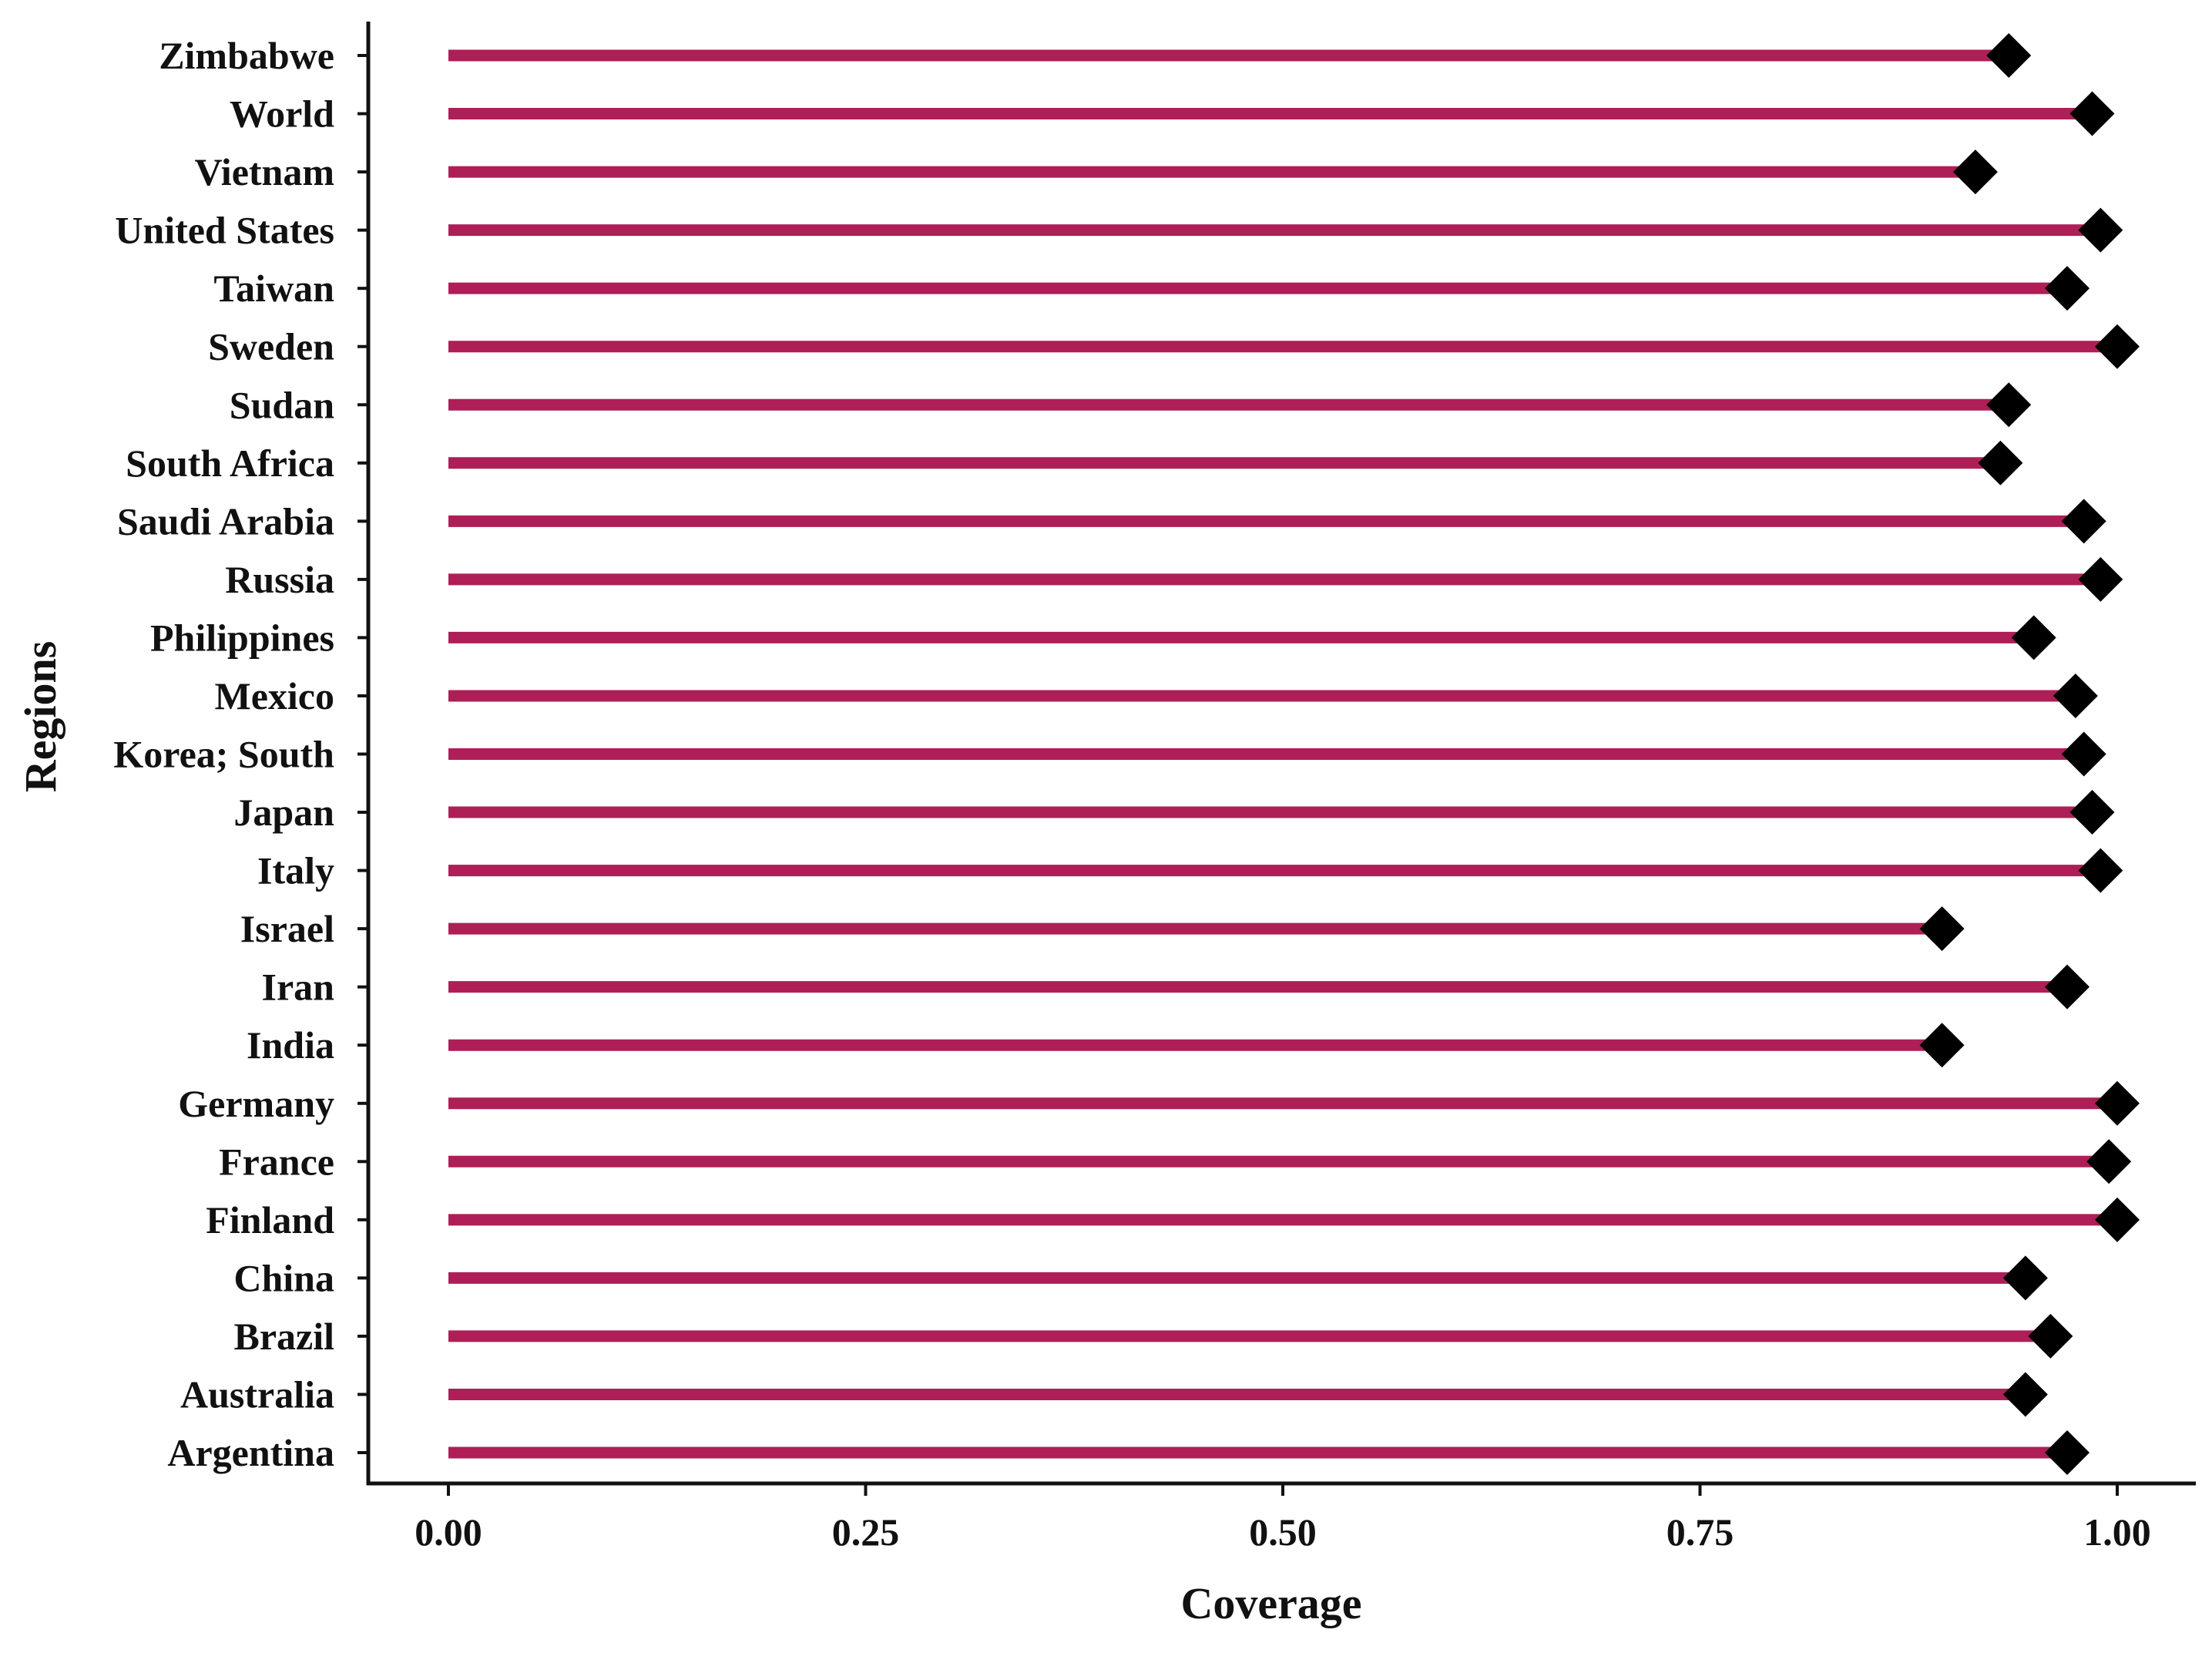 The height and width of the screenshot is (1653, 2212). I want to click on y-tick-label: Philippines, so click(242, 637).